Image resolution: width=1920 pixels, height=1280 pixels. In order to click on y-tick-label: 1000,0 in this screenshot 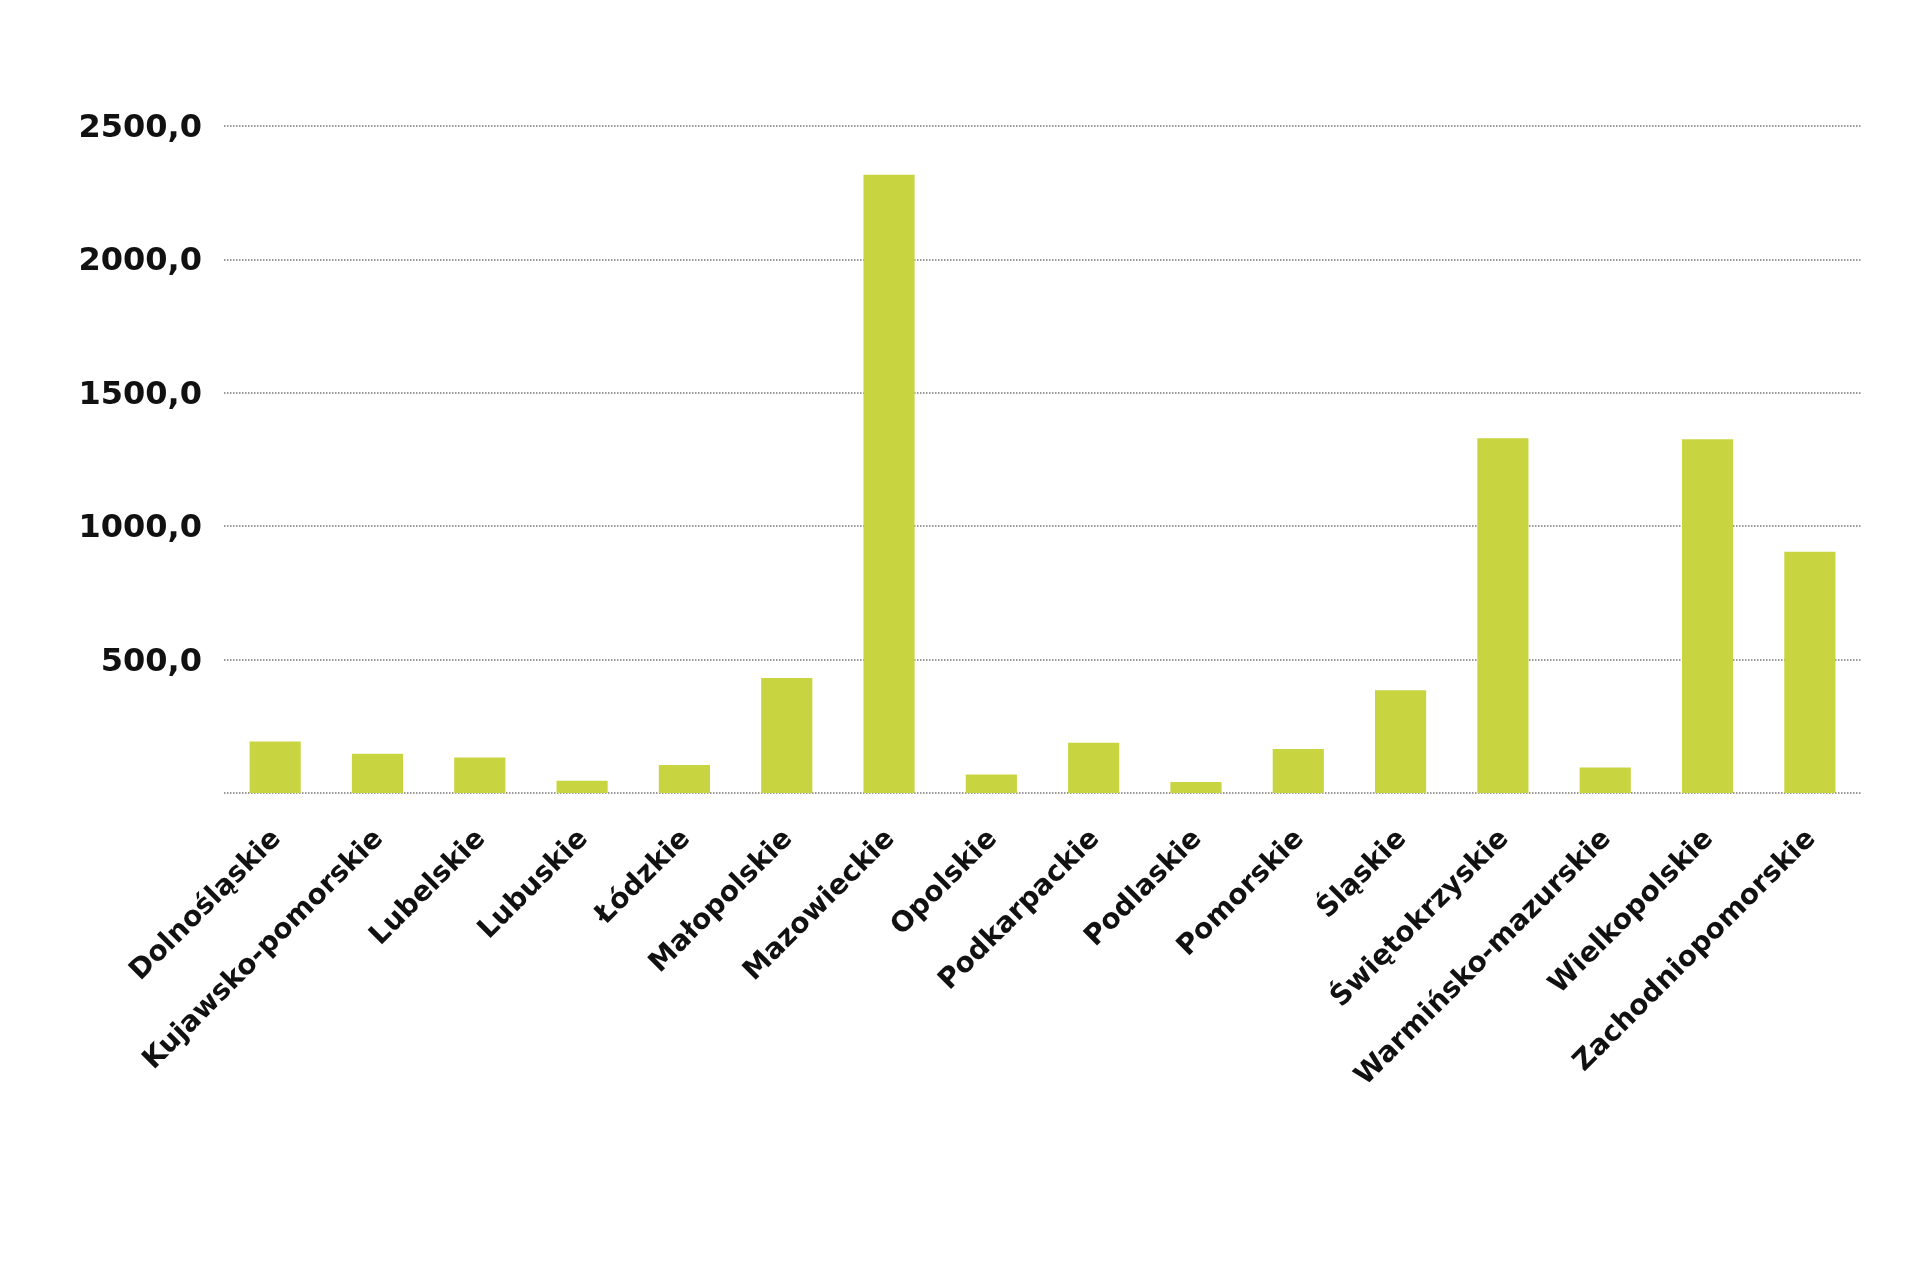, I will do `click(140, 526)`.